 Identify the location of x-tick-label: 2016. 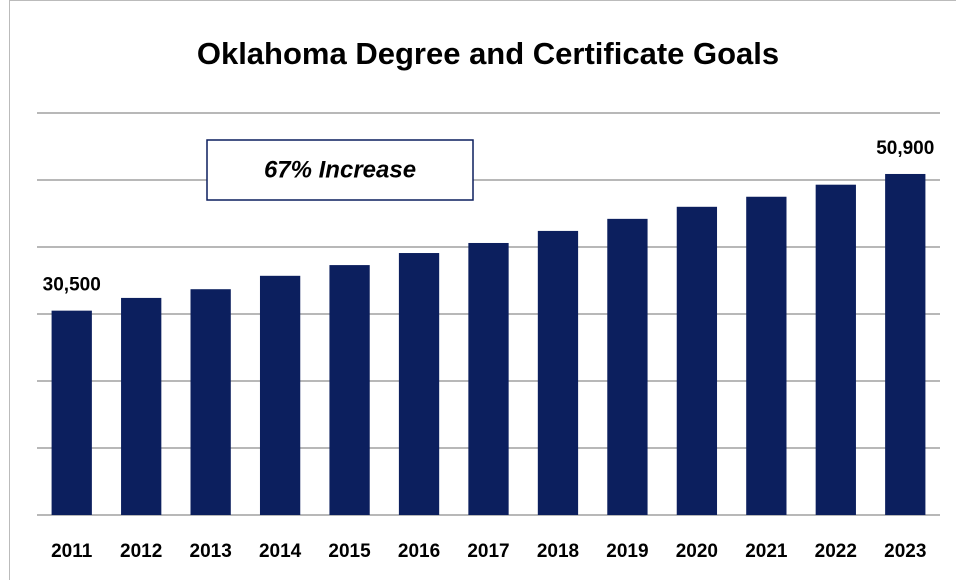
(419, 551).